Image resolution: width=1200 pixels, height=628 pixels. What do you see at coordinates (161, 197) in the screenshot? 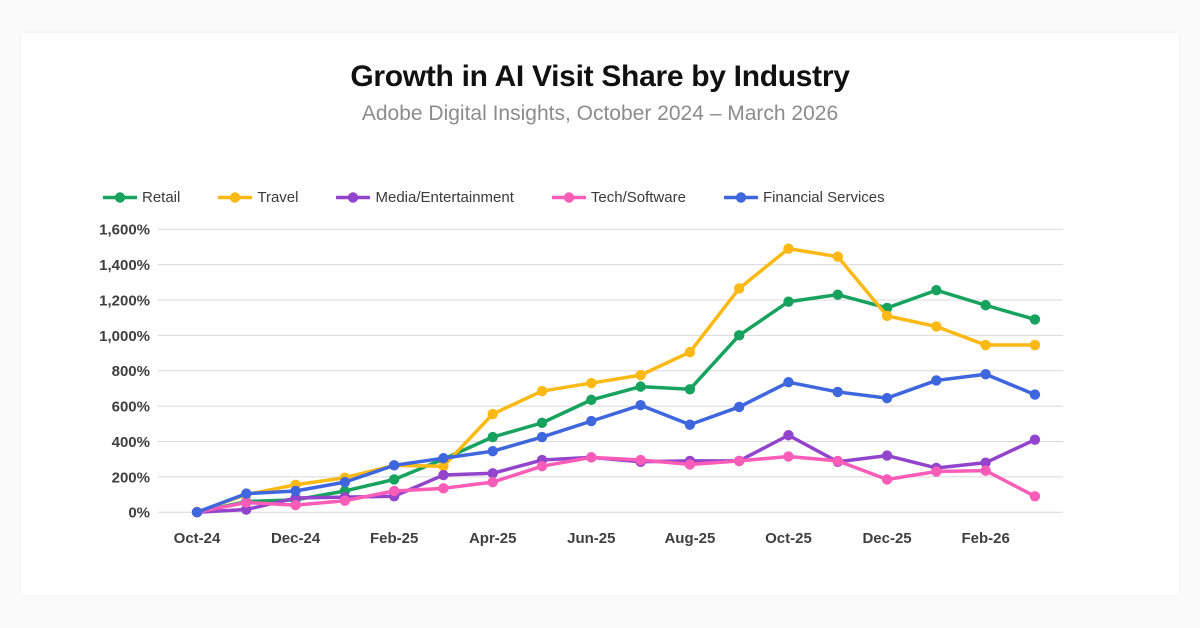
I see `legend-label: Retail` at bounding box center [161, 197].